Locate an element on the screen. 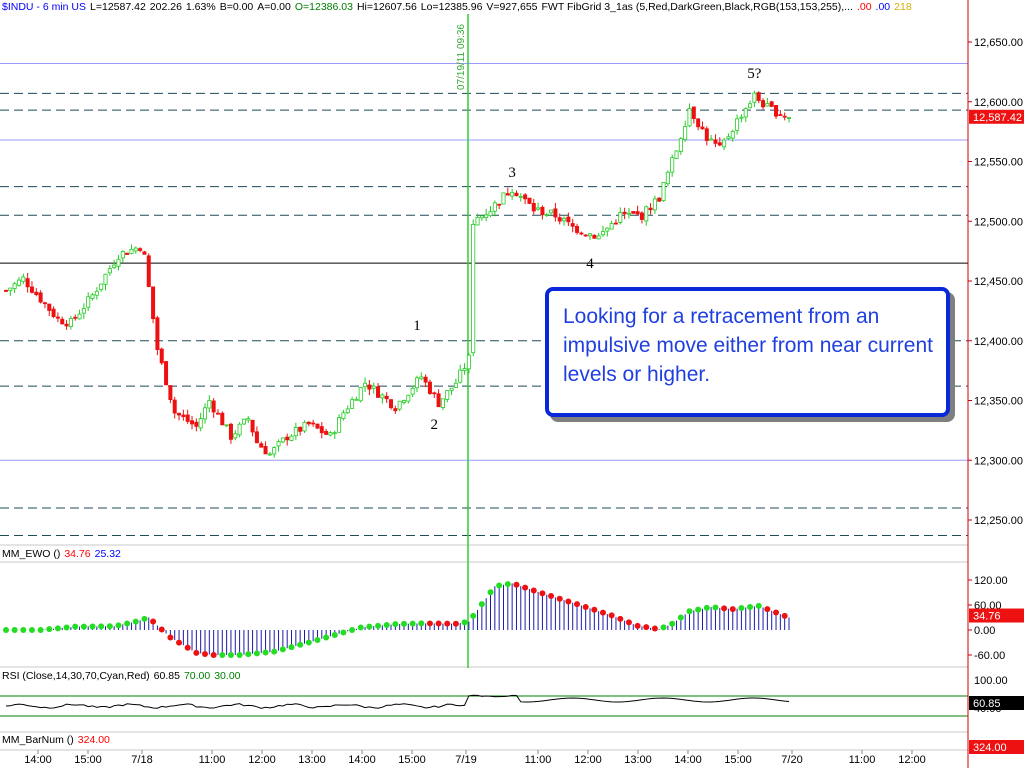 The width and height of the screenshot is (1024, 768). barnum-last-box is located at coordinates (996, 747).